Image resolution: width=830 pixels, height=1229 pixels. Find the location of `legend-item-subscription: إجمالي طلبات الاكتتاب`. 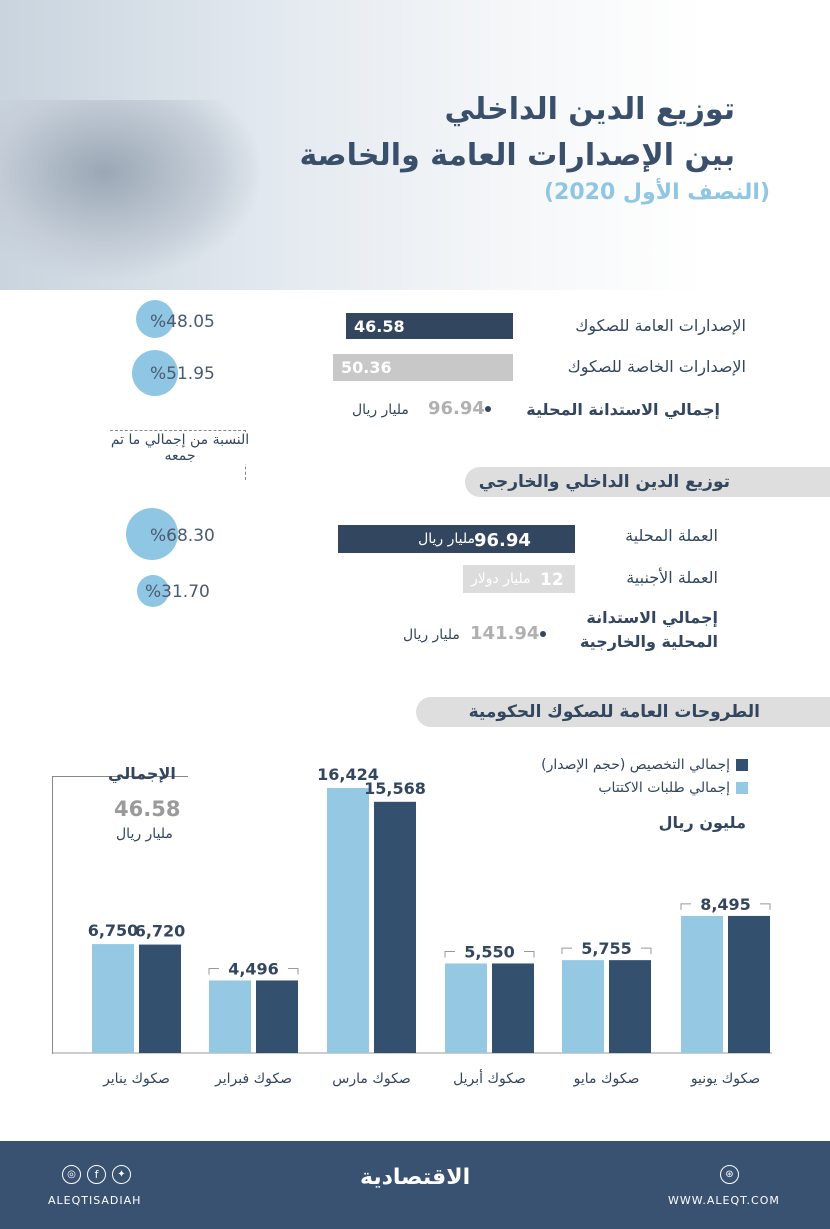

legend-item-subscription: إجمالي طلبات الاكتتاب is located at coordinates (673, 788).